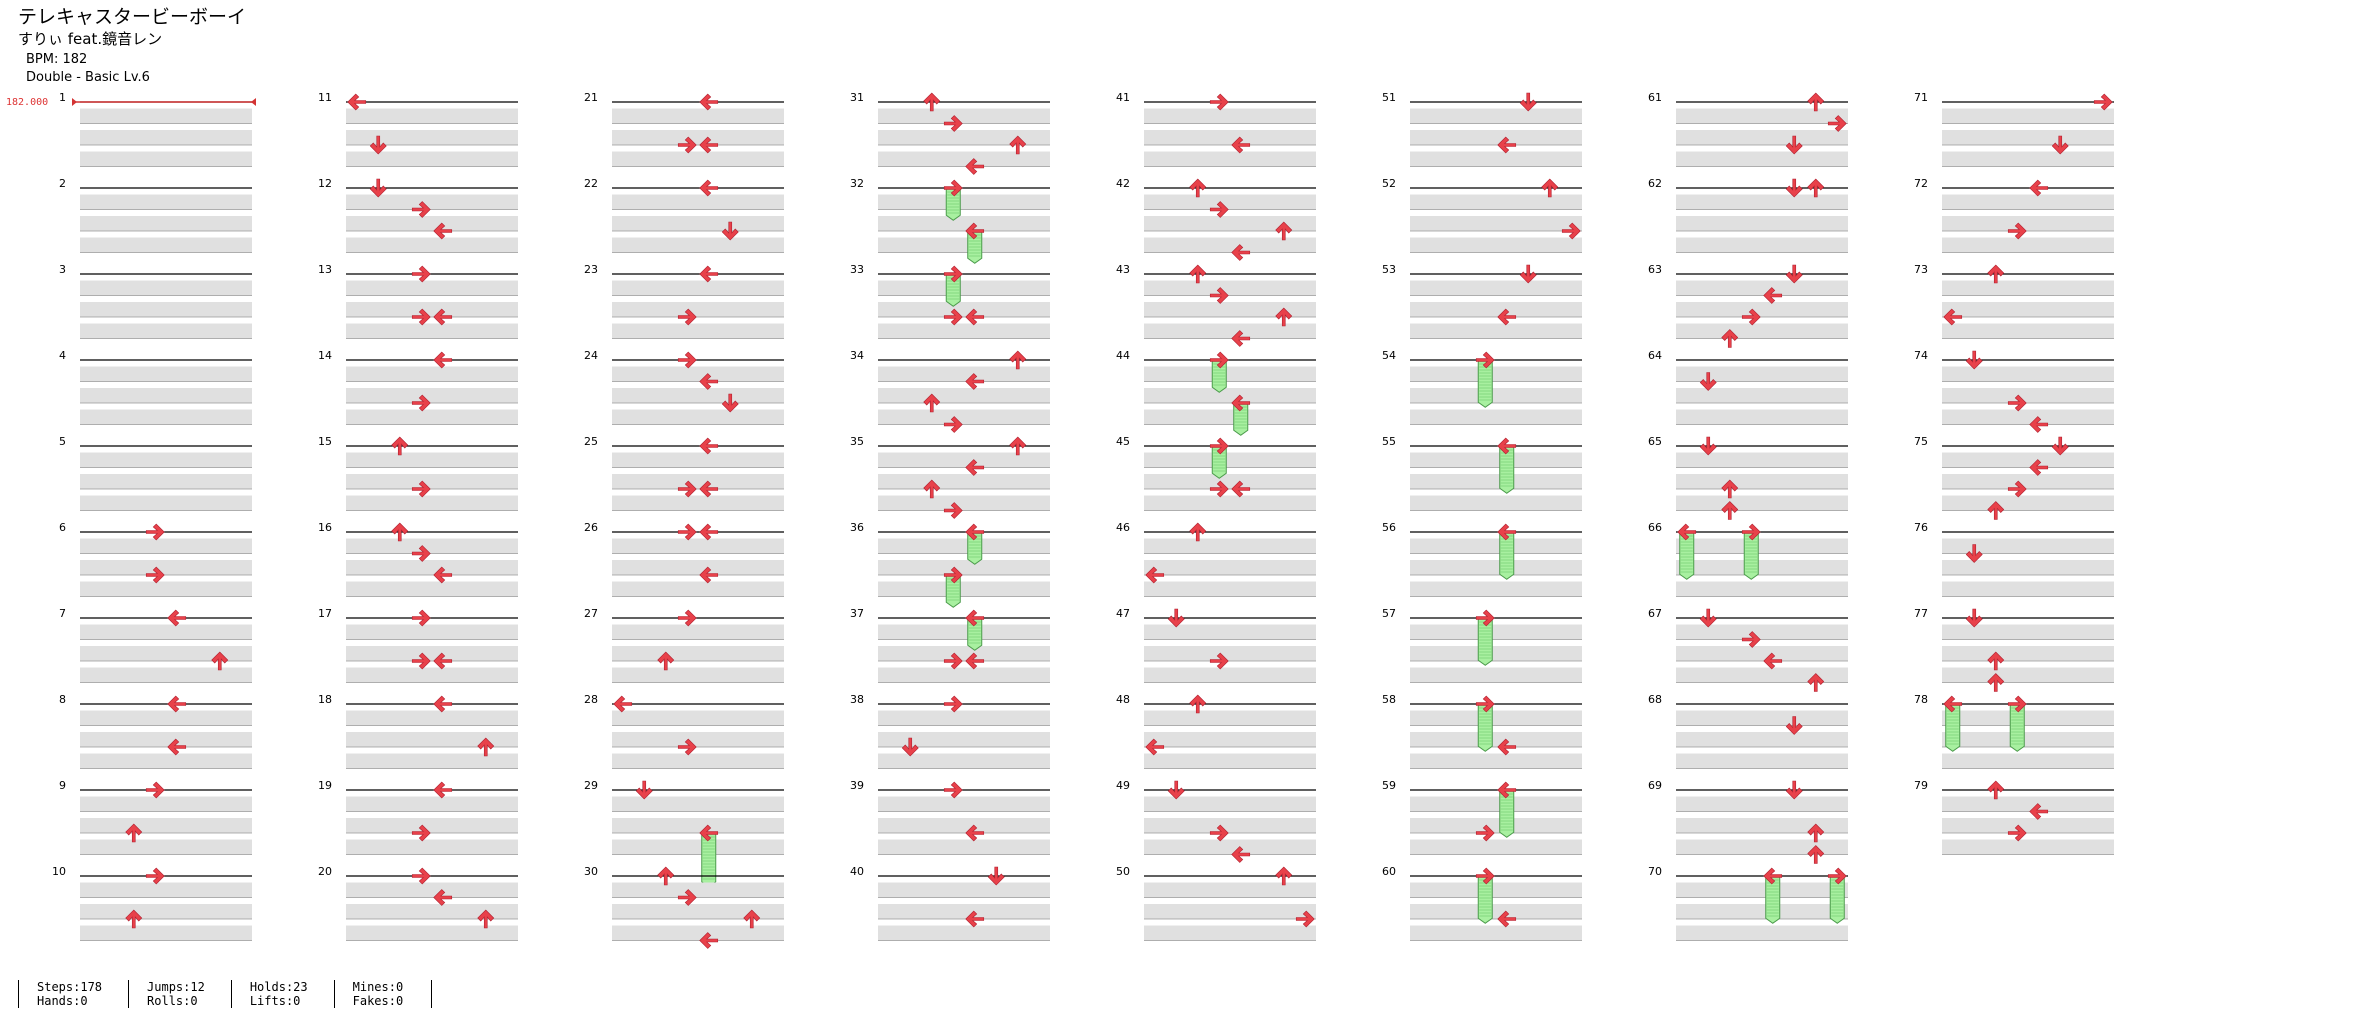  I want to click on measure-number: 10, so click(59, 871).